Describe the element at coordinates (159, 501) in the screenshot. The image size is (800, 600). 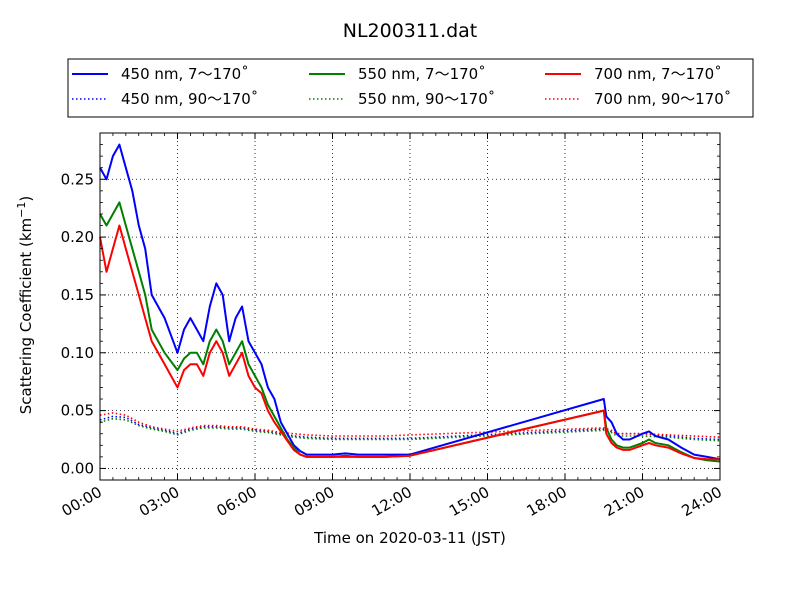
I see `x-tick-label: 03:00` at that location.